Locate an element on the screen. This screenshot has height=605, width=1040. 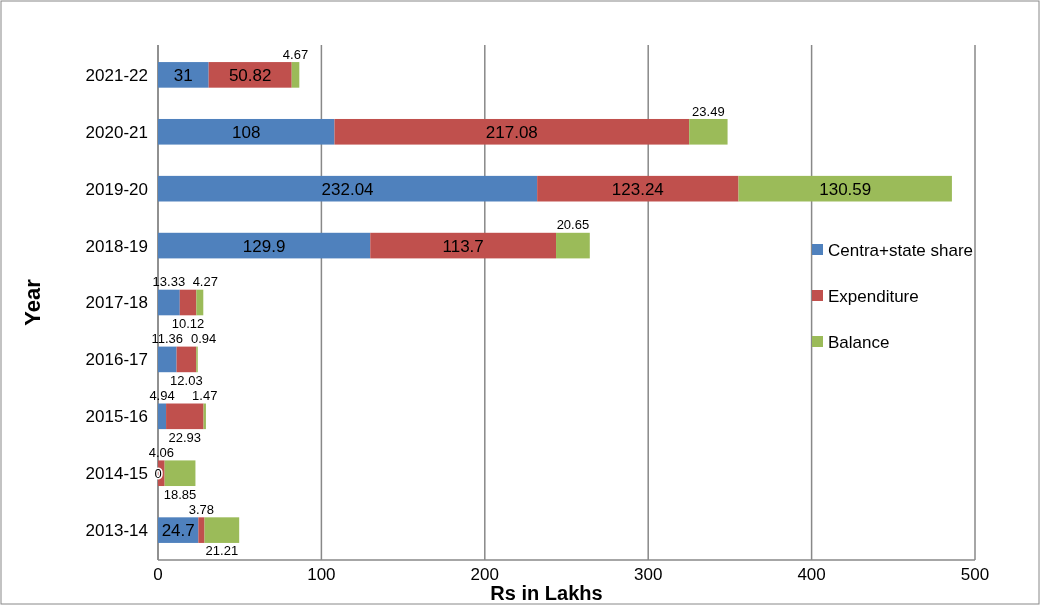
legend-label: Expenditure is located at coordinates (873, 296).